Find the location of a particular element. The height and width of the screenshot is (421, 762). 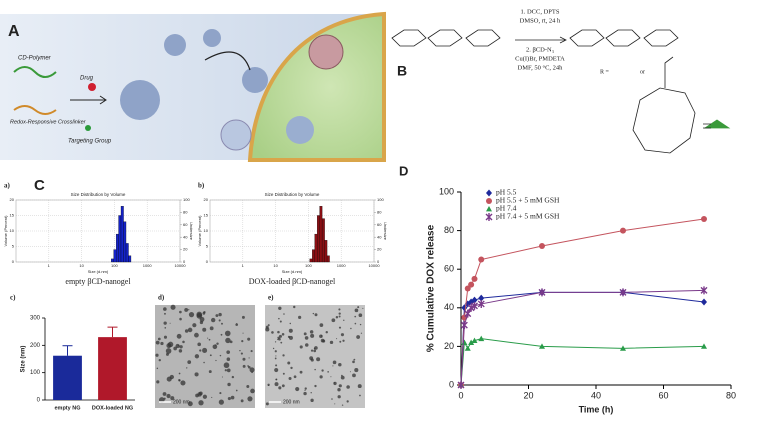

condition: DMF, 50 °C, 24h is located at coordinates (541, 67).